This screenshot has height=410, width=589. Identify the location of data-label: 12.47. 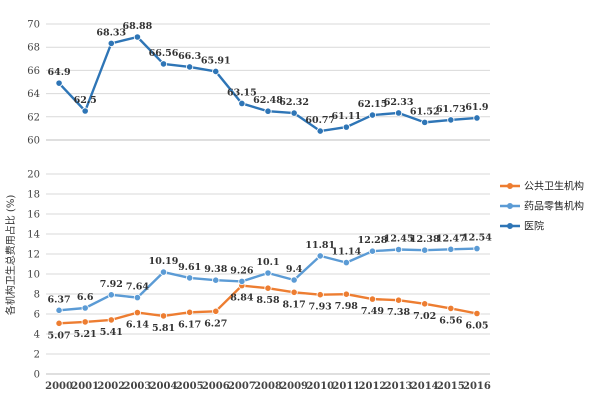
(451, 238).